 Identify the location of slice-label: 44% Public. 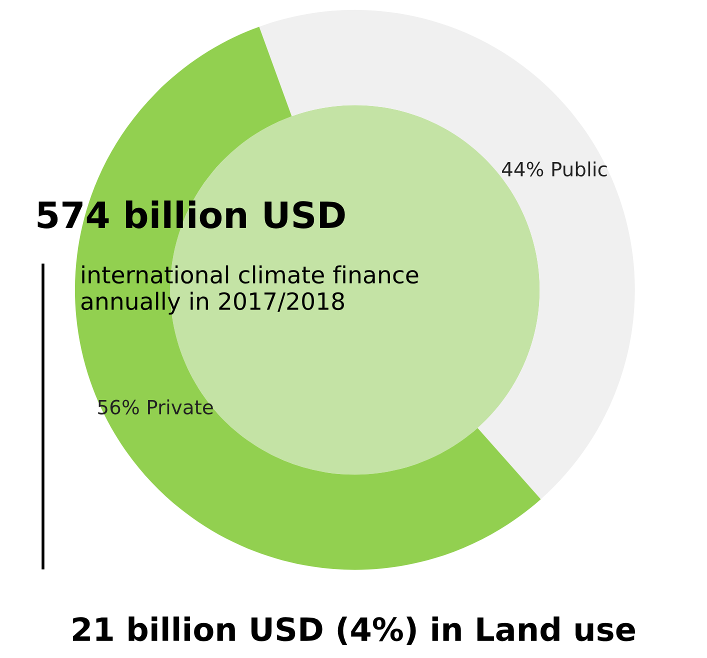
(554, 169).